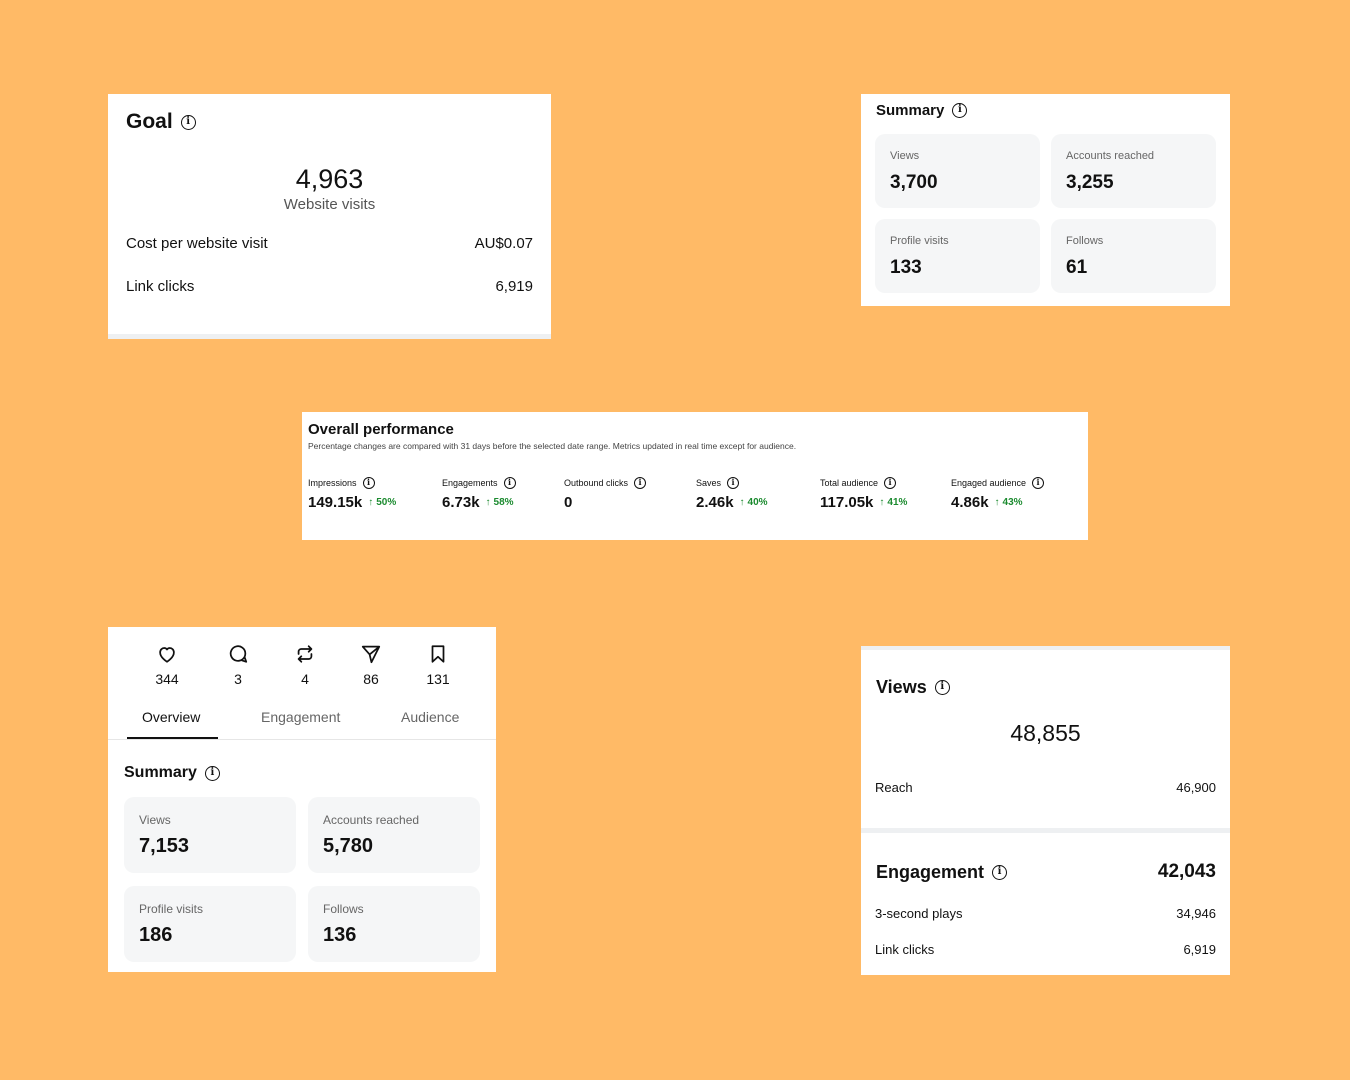  What do you see at coordinates (970, 502) in the screenshot?
I see `metric-value: 4.86k` at bounding box center [970, 502].